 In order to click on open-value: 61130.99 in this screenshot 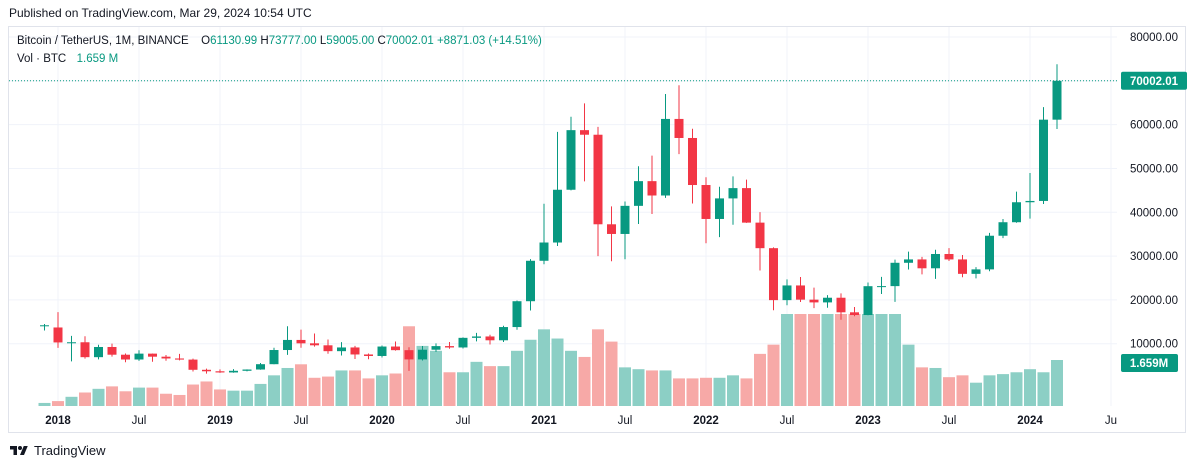, I will do `click(234, 41)`.